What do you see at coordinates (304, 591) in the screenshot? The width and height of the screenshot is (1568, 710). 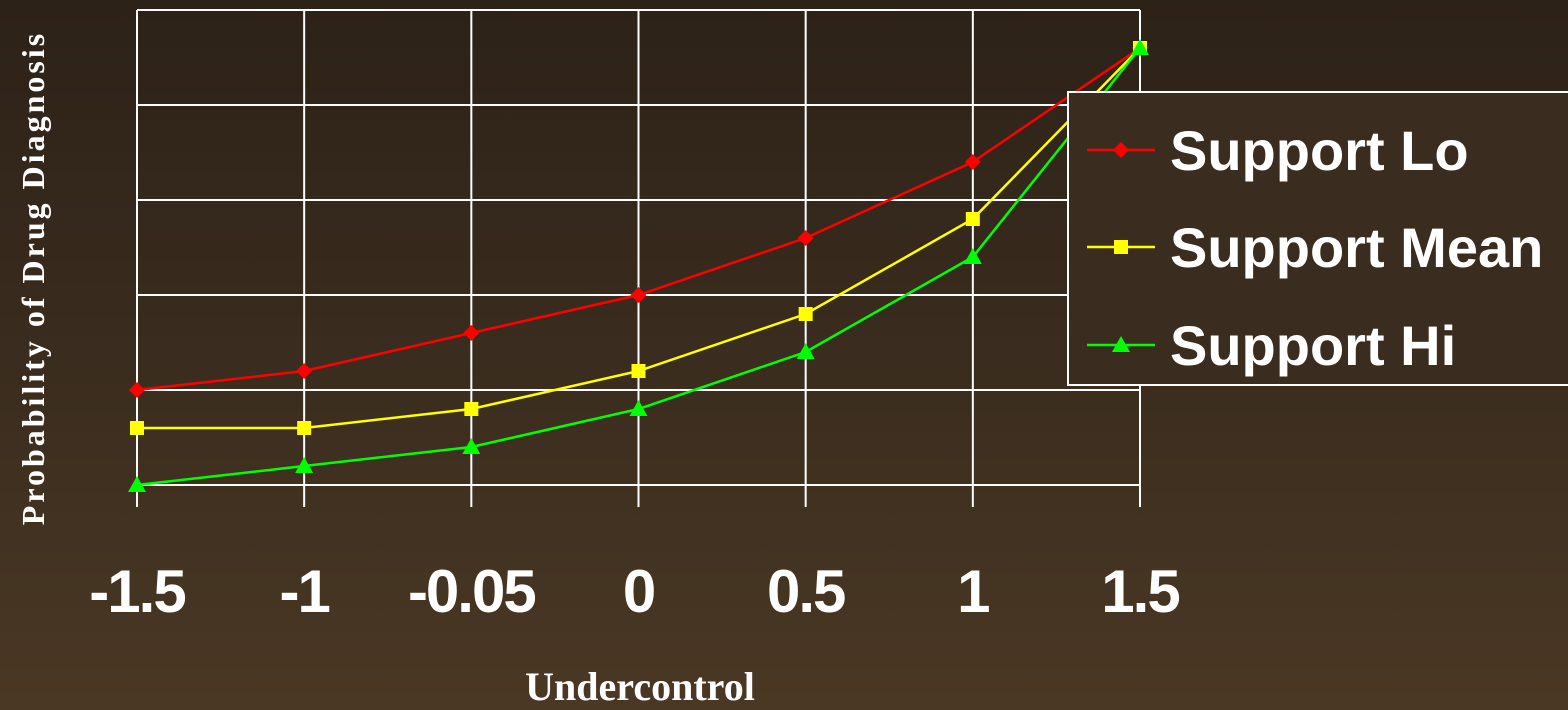 I see `x-tick-label: -1` at bounding box center [304, 591].